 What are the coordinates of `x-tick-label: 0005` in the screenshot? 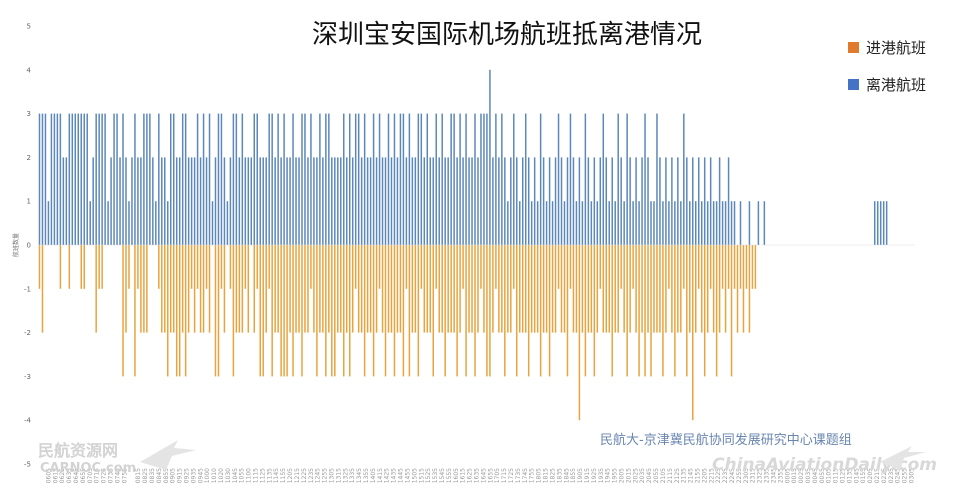 It's located at (787, 475).